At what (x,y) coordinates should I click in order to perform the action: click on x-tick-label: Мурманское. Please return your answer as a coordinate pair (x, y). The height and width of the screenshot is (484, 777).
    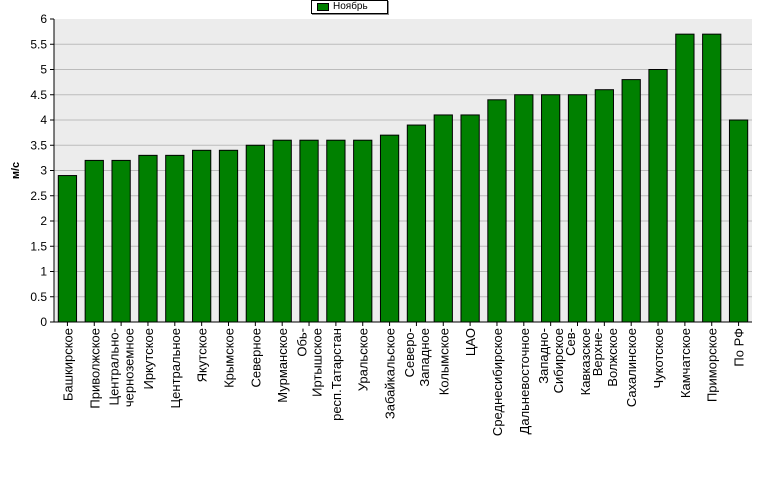
    Looking at the image, I should click on (282, 365).